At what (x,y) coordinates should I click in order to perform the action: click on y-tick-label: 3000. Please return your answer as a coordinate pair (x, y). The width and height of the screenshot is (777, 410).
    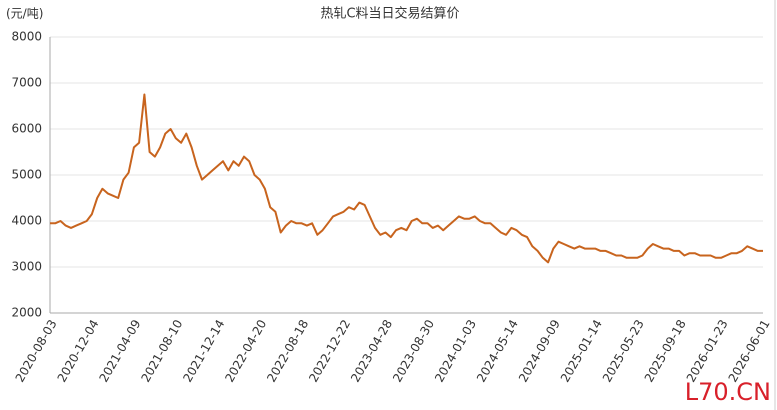
    Looking at the image, I should click on (26, 267).